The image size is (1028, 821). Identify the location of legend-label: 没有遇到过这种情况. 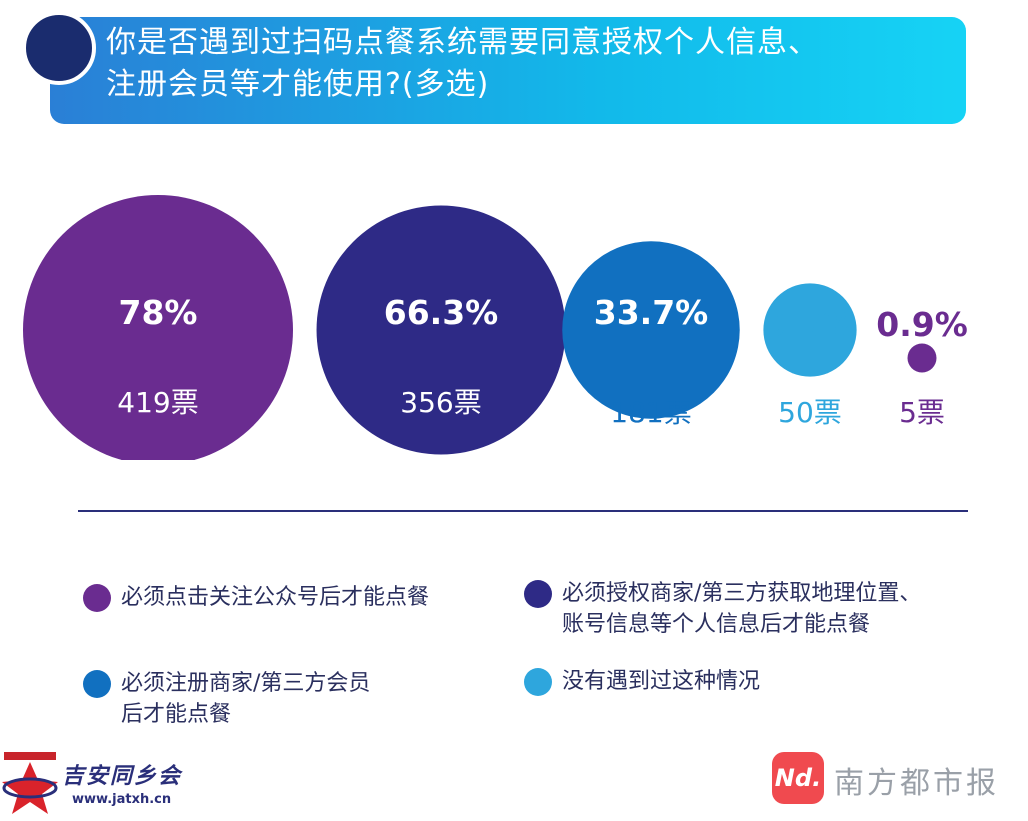
(661, 681).